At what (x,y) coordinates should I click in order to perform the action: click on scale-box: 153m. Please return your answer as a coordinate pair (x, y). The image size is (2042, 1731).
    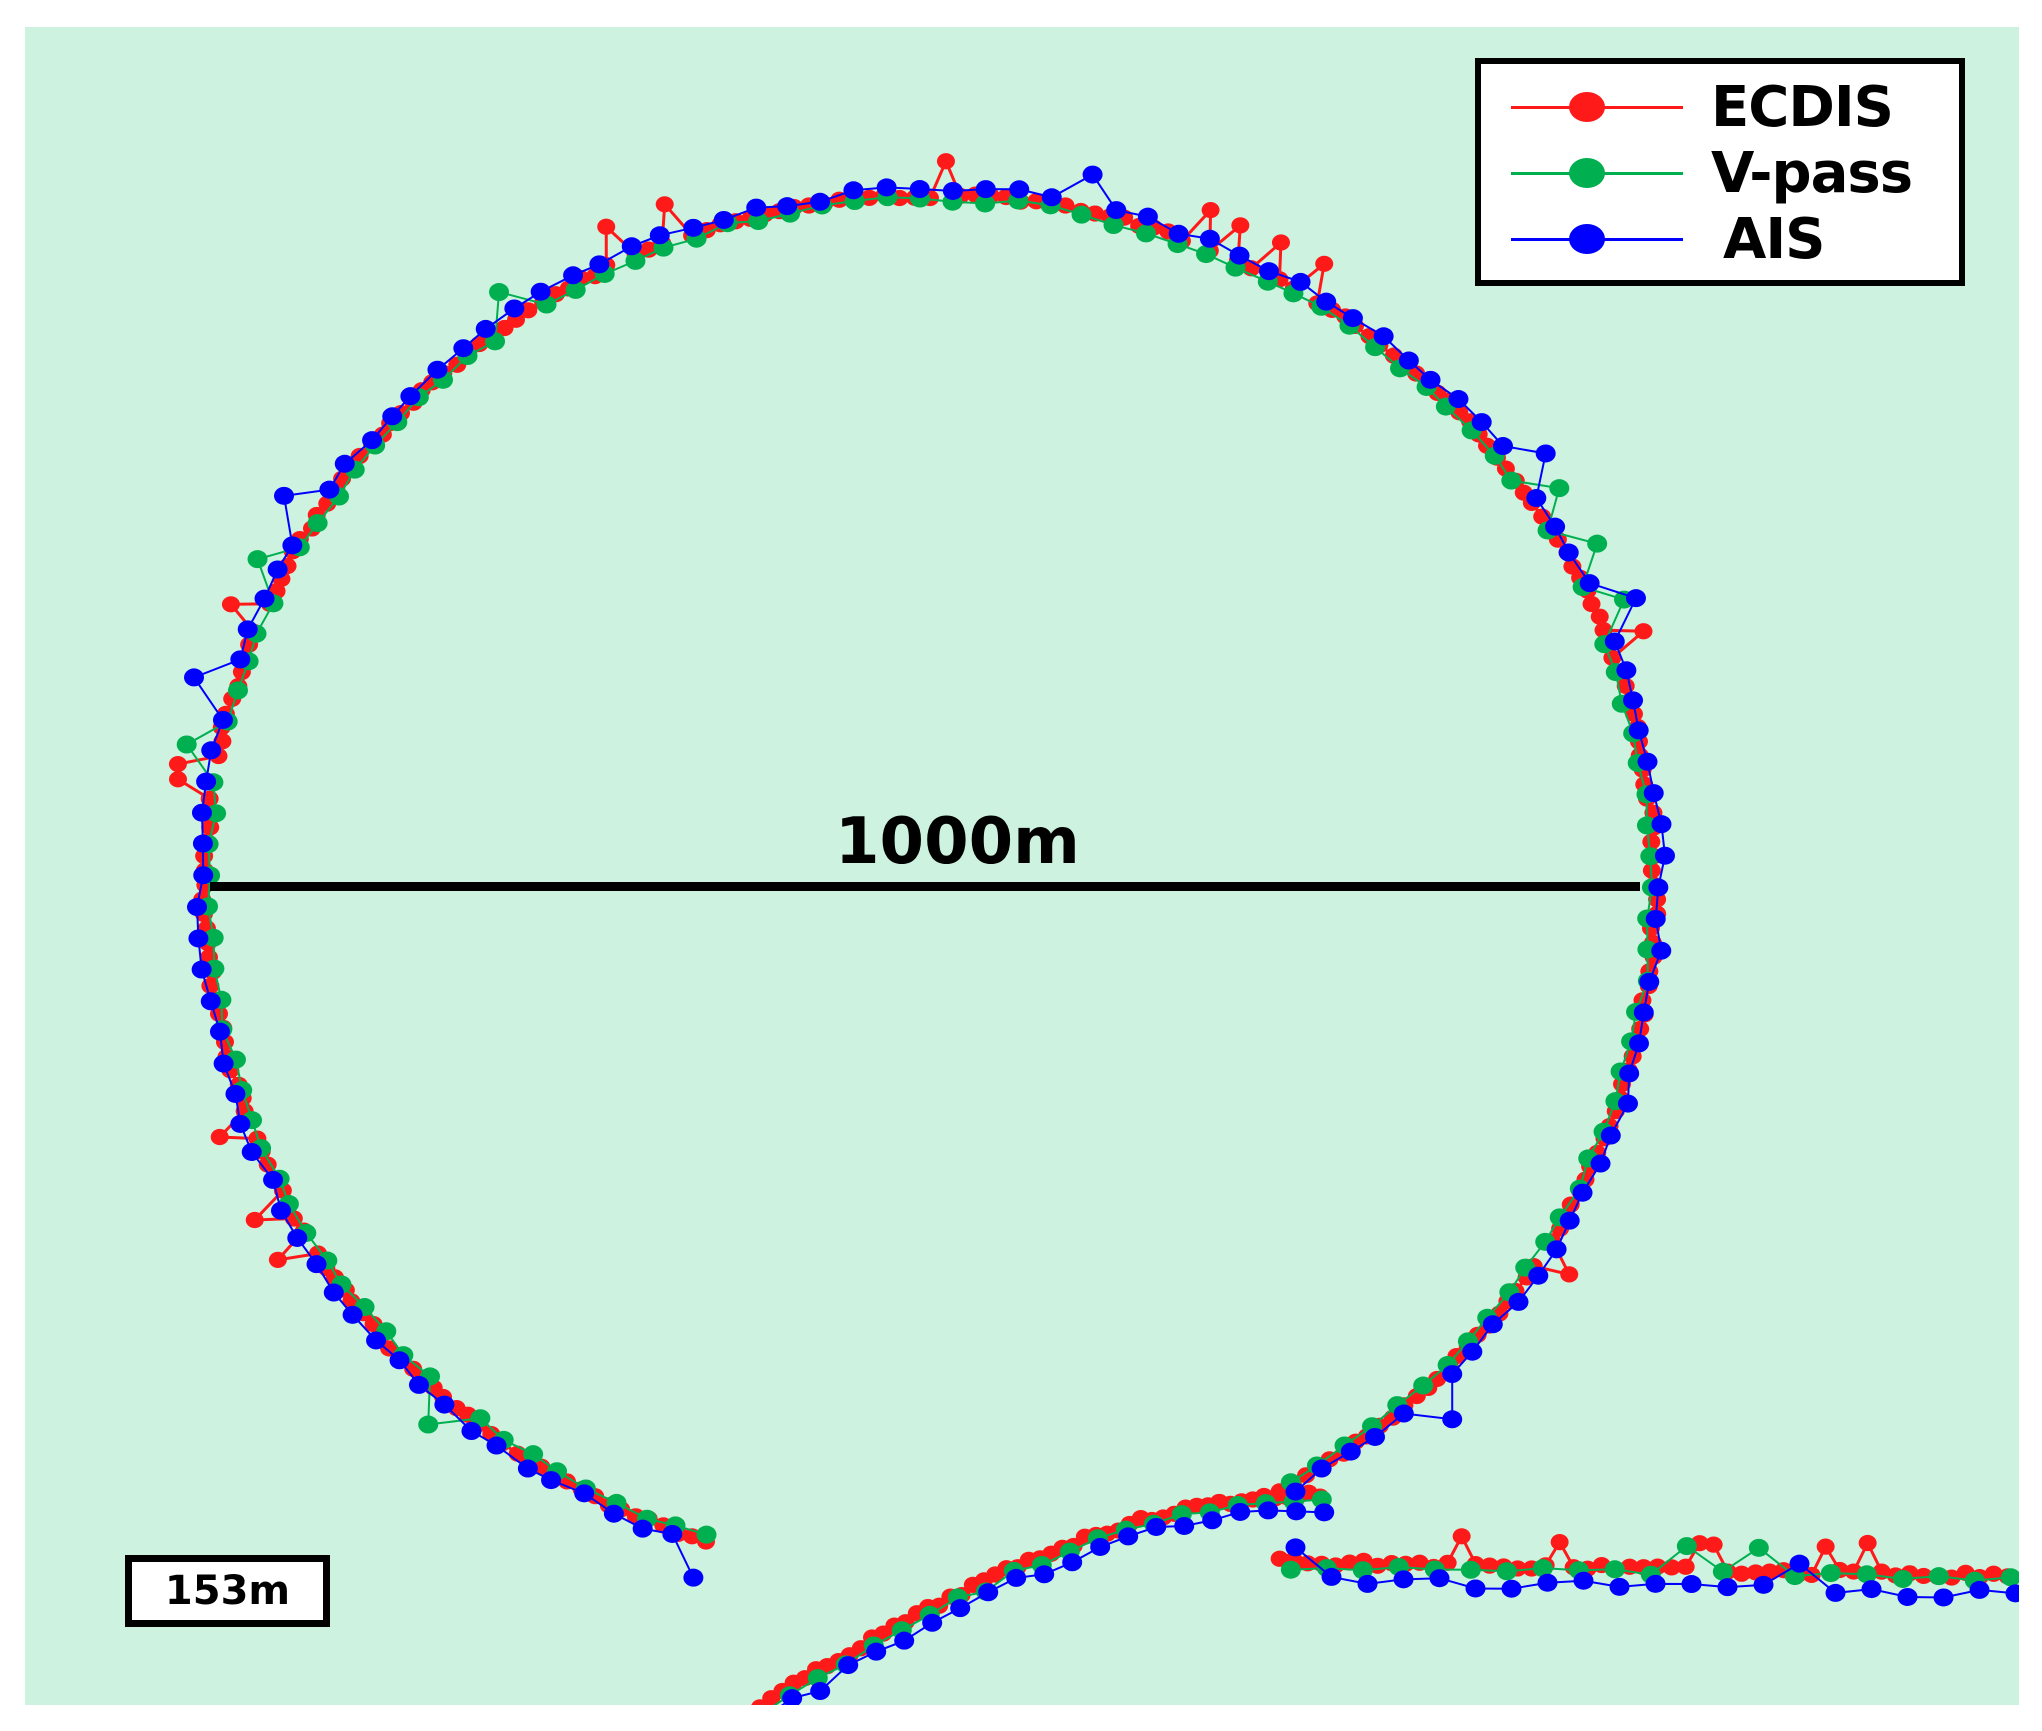
    Looking at the image, I should click on (227, 1591).